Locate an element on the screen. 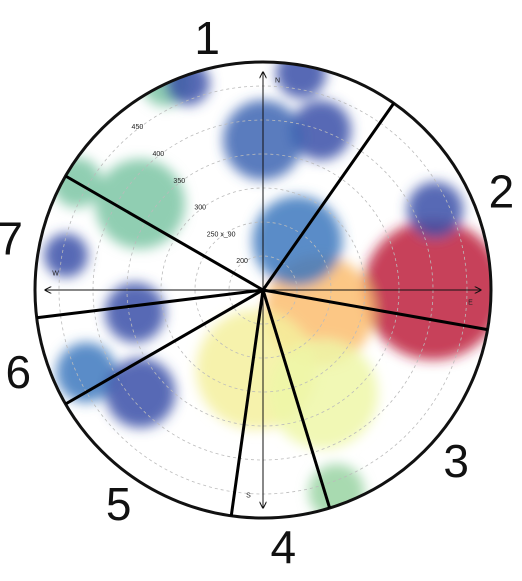 Image resolution: width=522 pixels, height=581 pixels. radial-tick-label: 200 is located at coordinates (242, 261).